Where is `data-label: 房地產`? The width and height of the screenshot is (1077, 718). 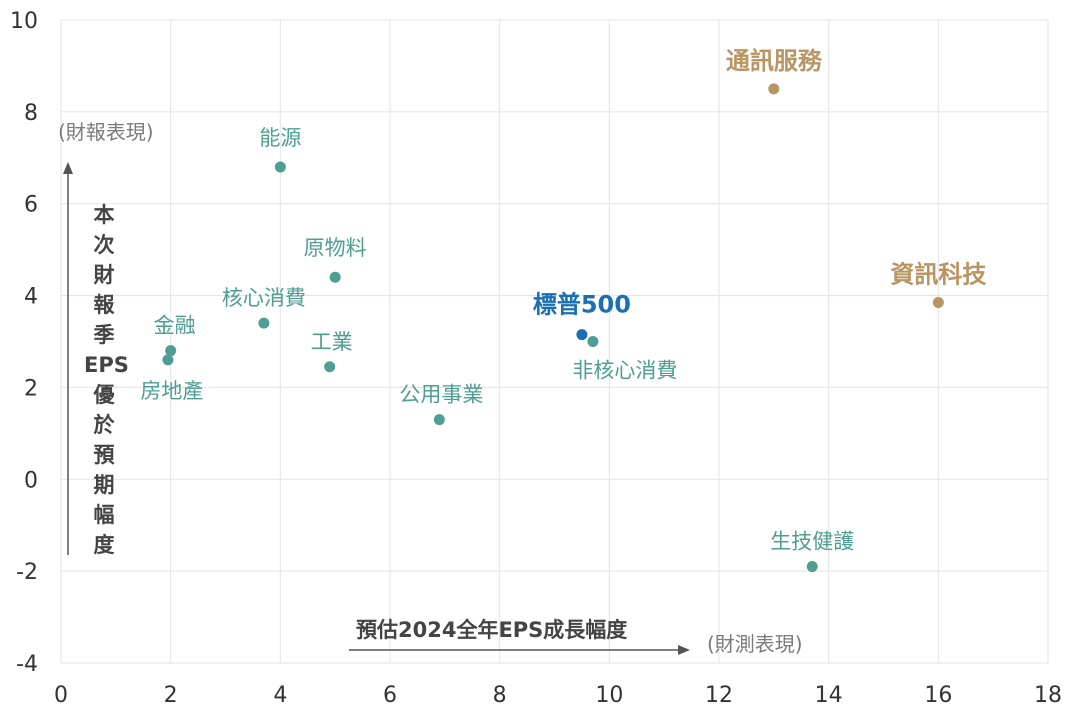
data-label: 房地產 is located at coordinates (171, 391).